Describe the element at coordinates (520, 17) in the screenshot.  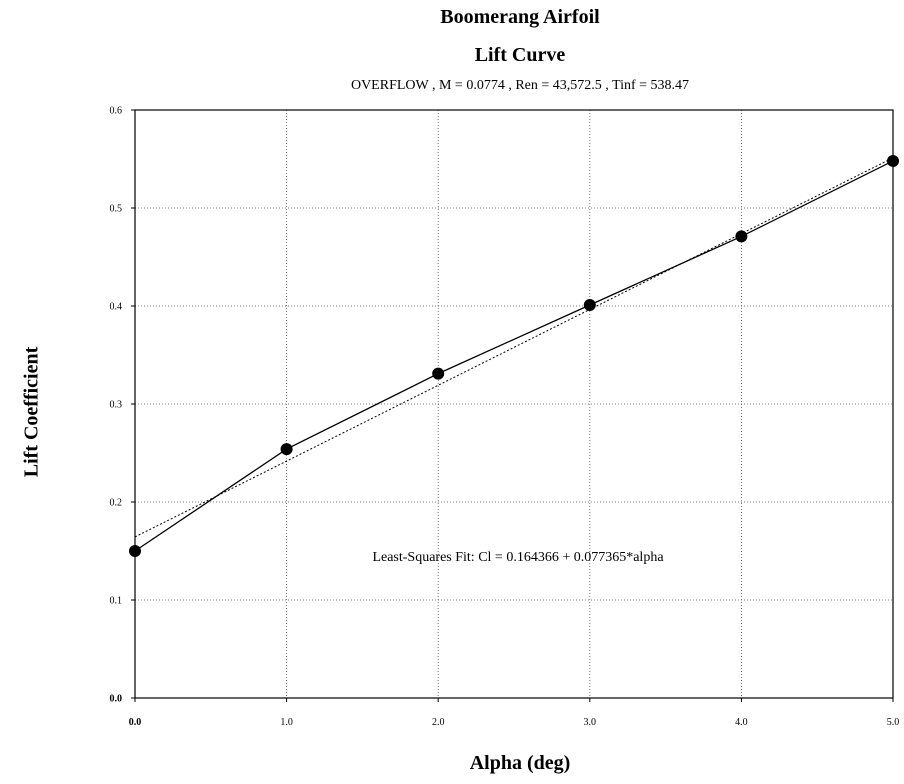
I see `chart-title: Boomerang Airfoil` at that location.